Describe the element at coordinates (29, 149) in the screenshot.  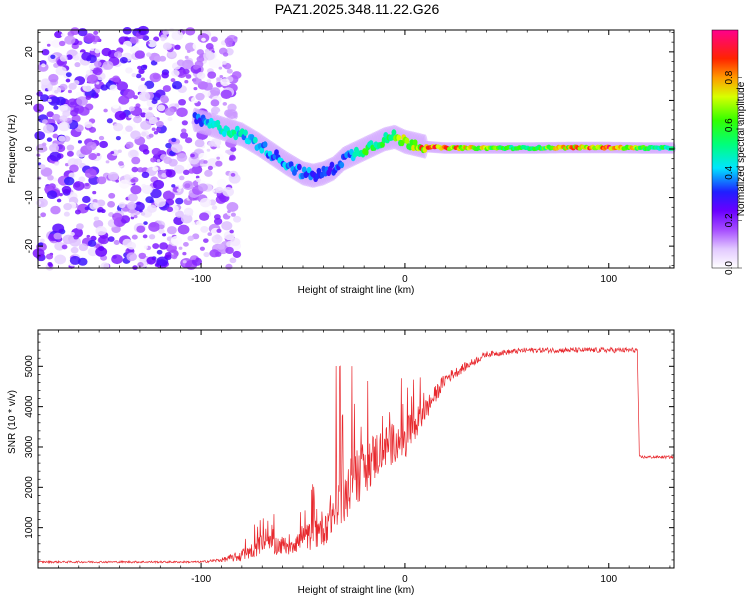
I see `y-tick-label: 0` at that location.